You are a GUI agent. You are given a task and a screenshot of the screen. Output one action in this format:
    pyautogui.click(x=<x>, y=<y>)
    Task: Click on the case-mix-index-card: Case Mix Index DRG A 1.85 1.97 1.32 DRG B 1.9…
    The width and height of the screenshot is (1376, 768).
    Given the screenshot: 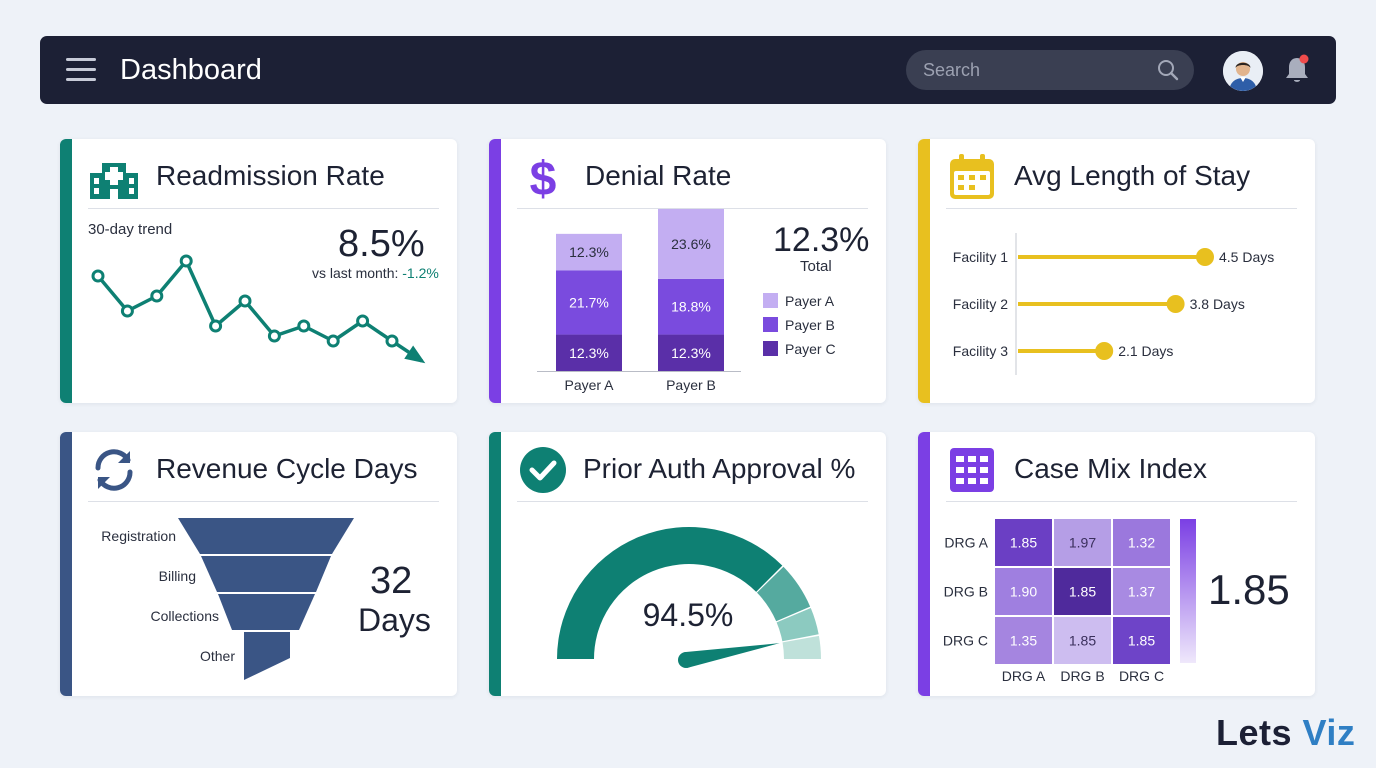 What is the action you would take?
    pyautogui.click(x=1116, y=564)
    